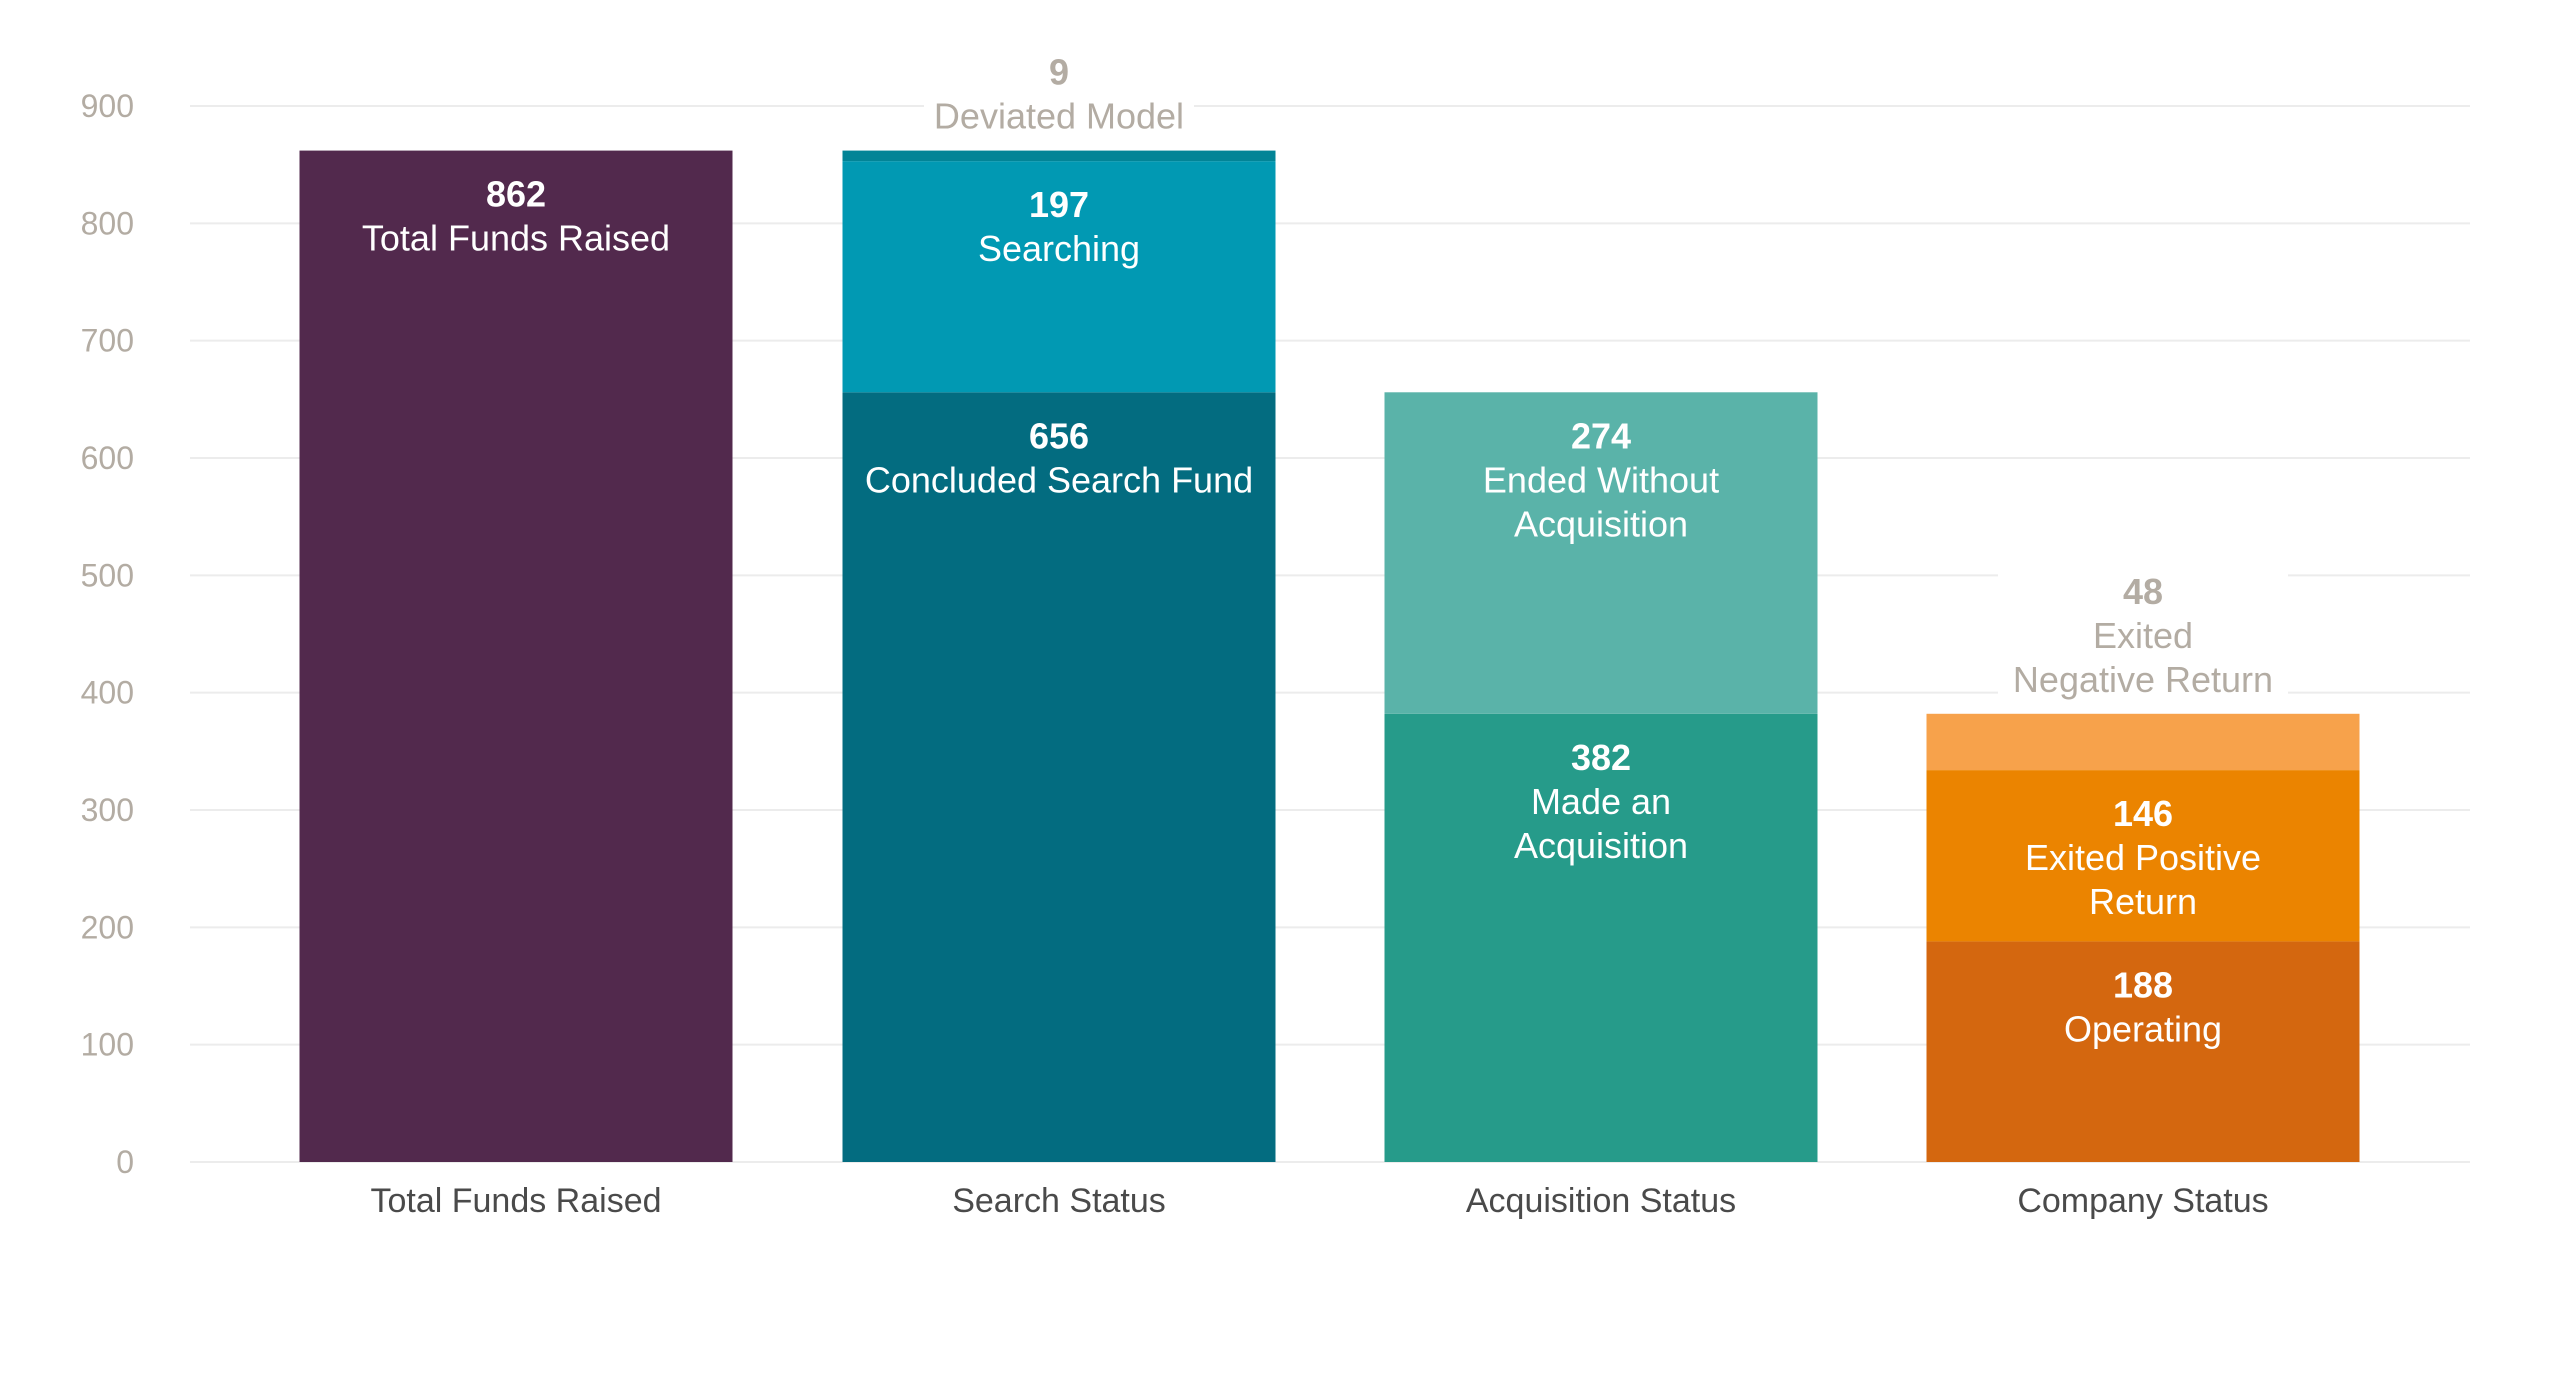 The width and height of the screenshot is (2560, 1380). What do you see at coordinates (107, 810) in the screenshot?
I see `y-tick-label: 300` at bounding box center [107, 810].